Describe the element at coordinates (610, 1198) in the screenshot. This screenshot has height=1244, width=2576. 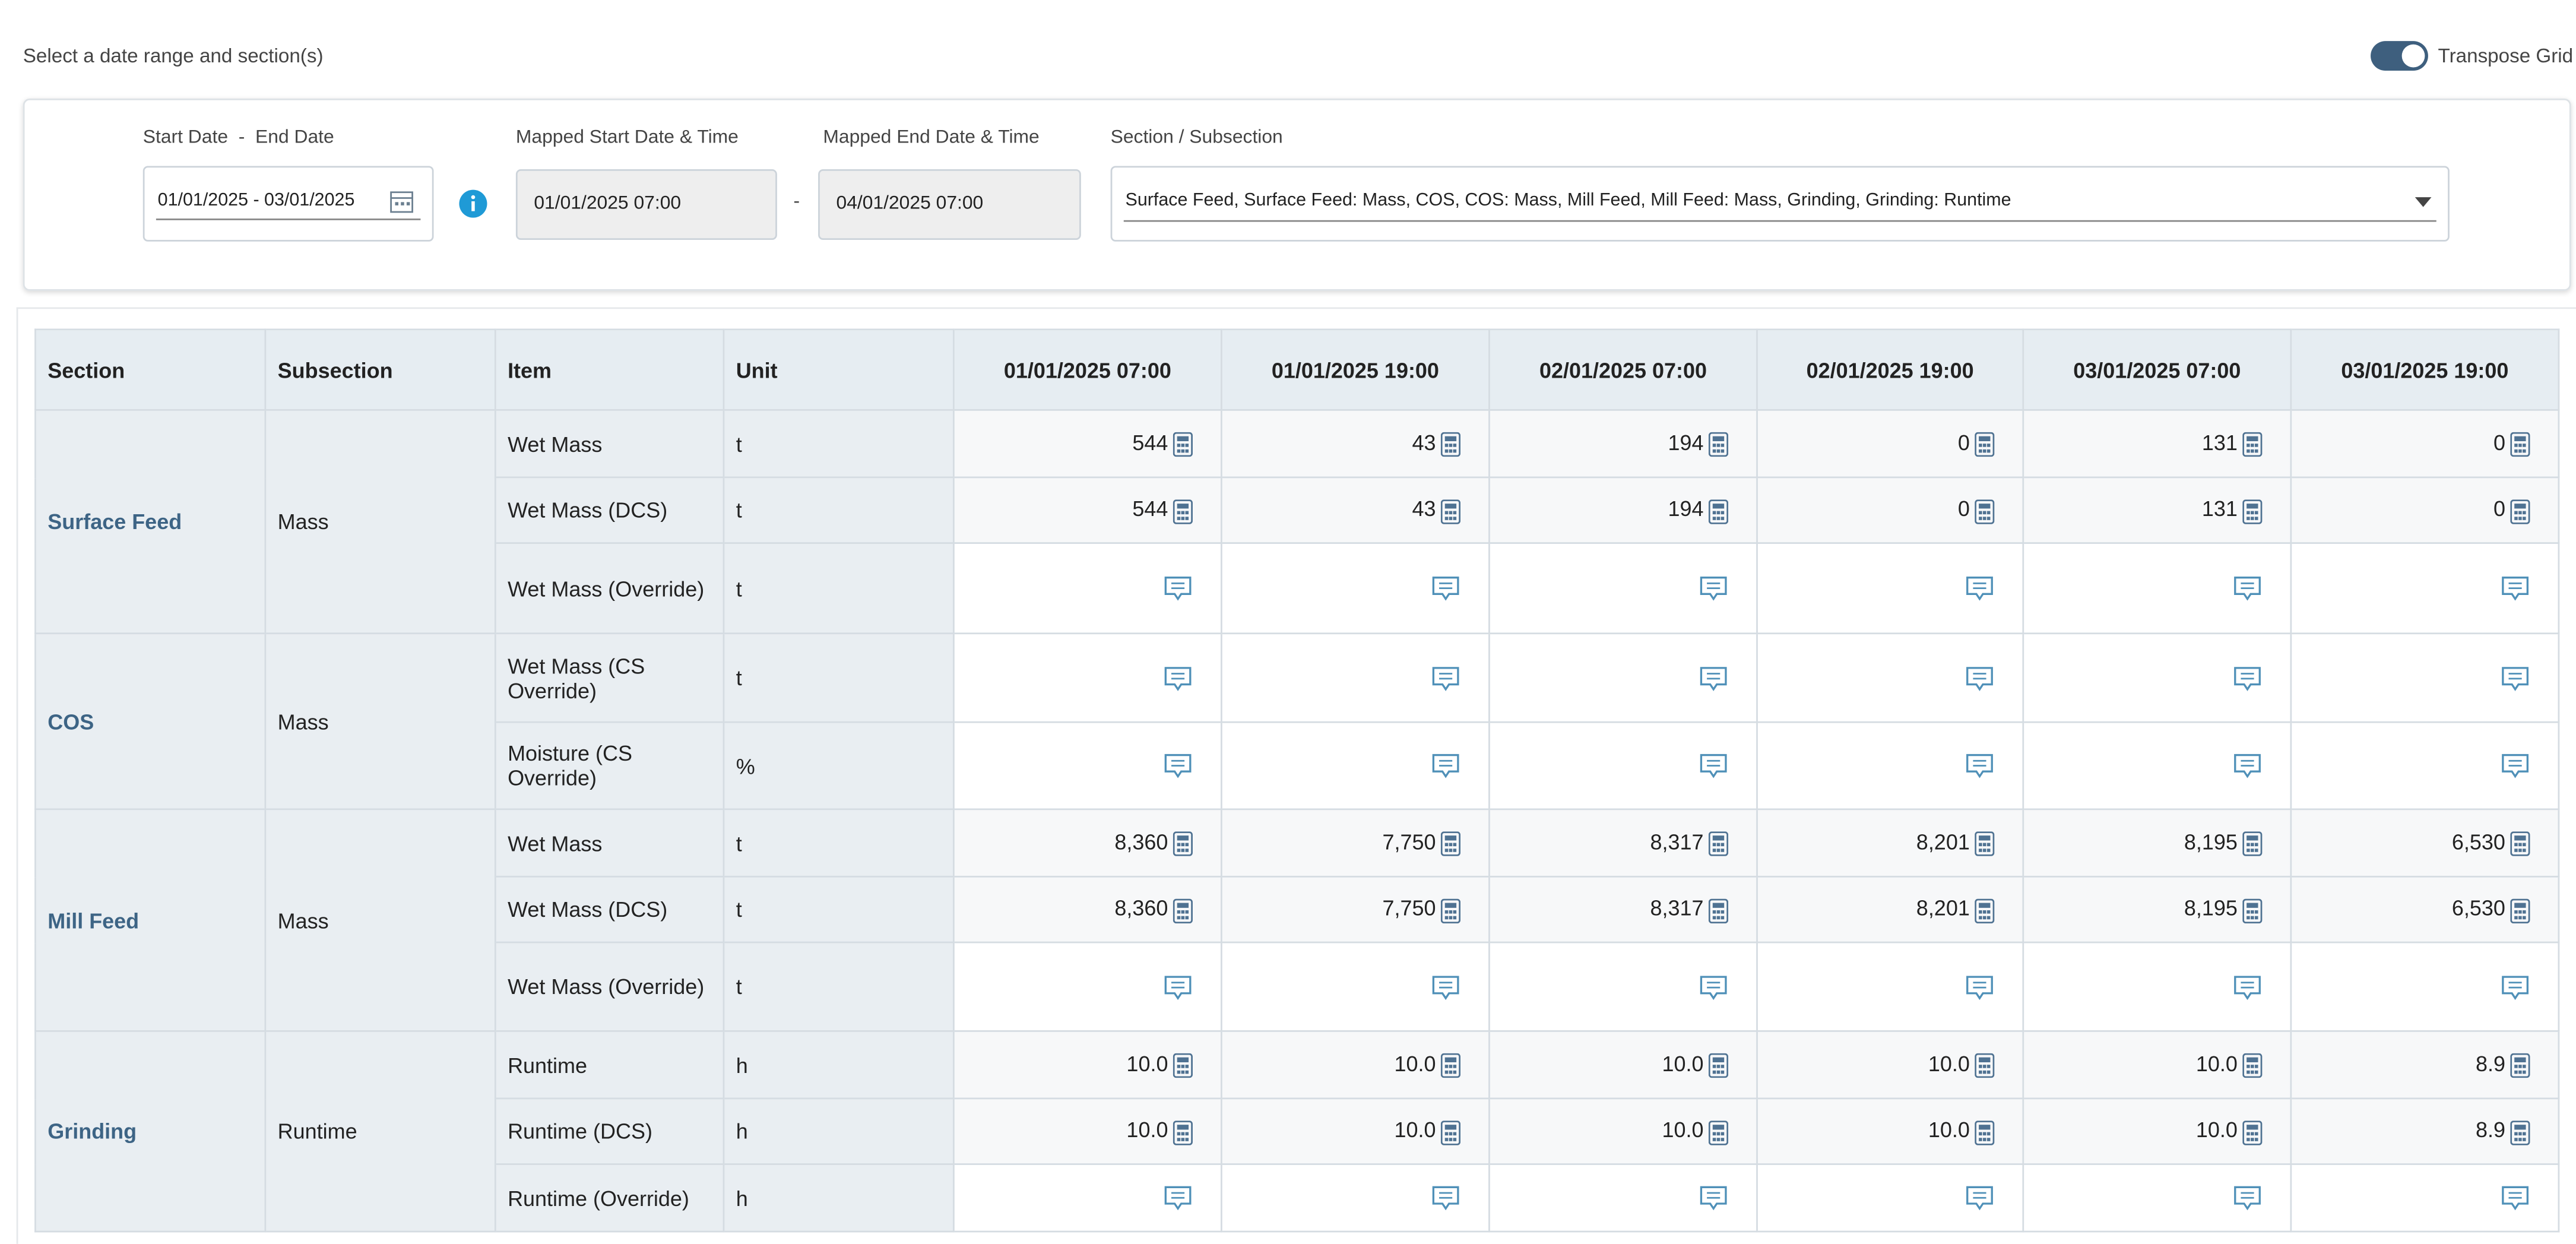
I see `item-cell: Runtime (Override)` at that location.